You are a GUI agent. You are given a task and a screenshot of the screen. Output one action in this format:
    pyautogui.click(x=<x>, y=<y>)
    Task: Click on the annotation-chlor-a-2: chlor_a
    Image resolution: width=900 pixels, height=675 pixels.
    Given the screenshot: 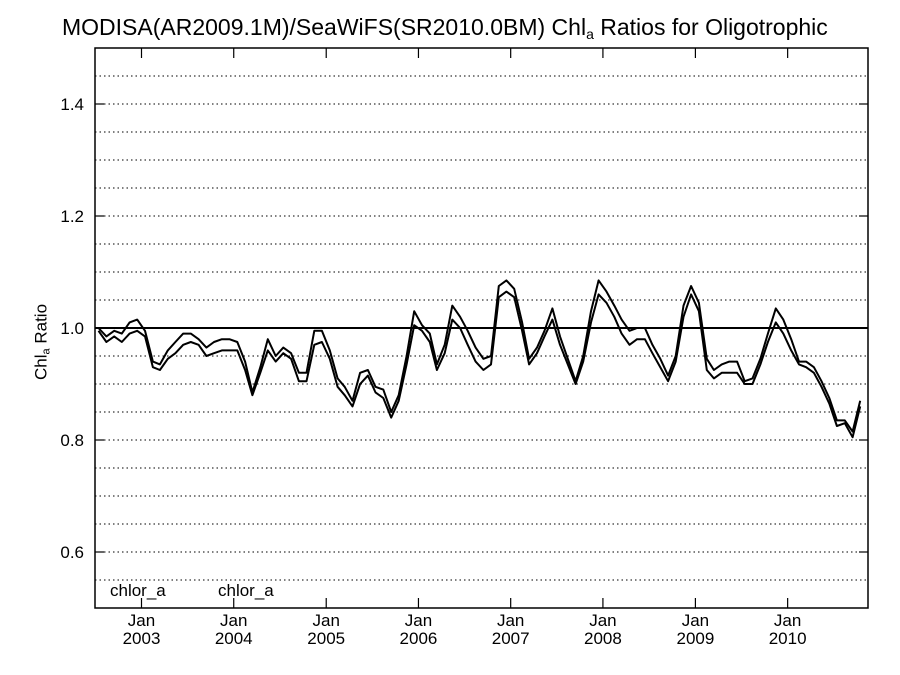 What is the action you would take?
    pyautogui.click(x=246, y=590)
    